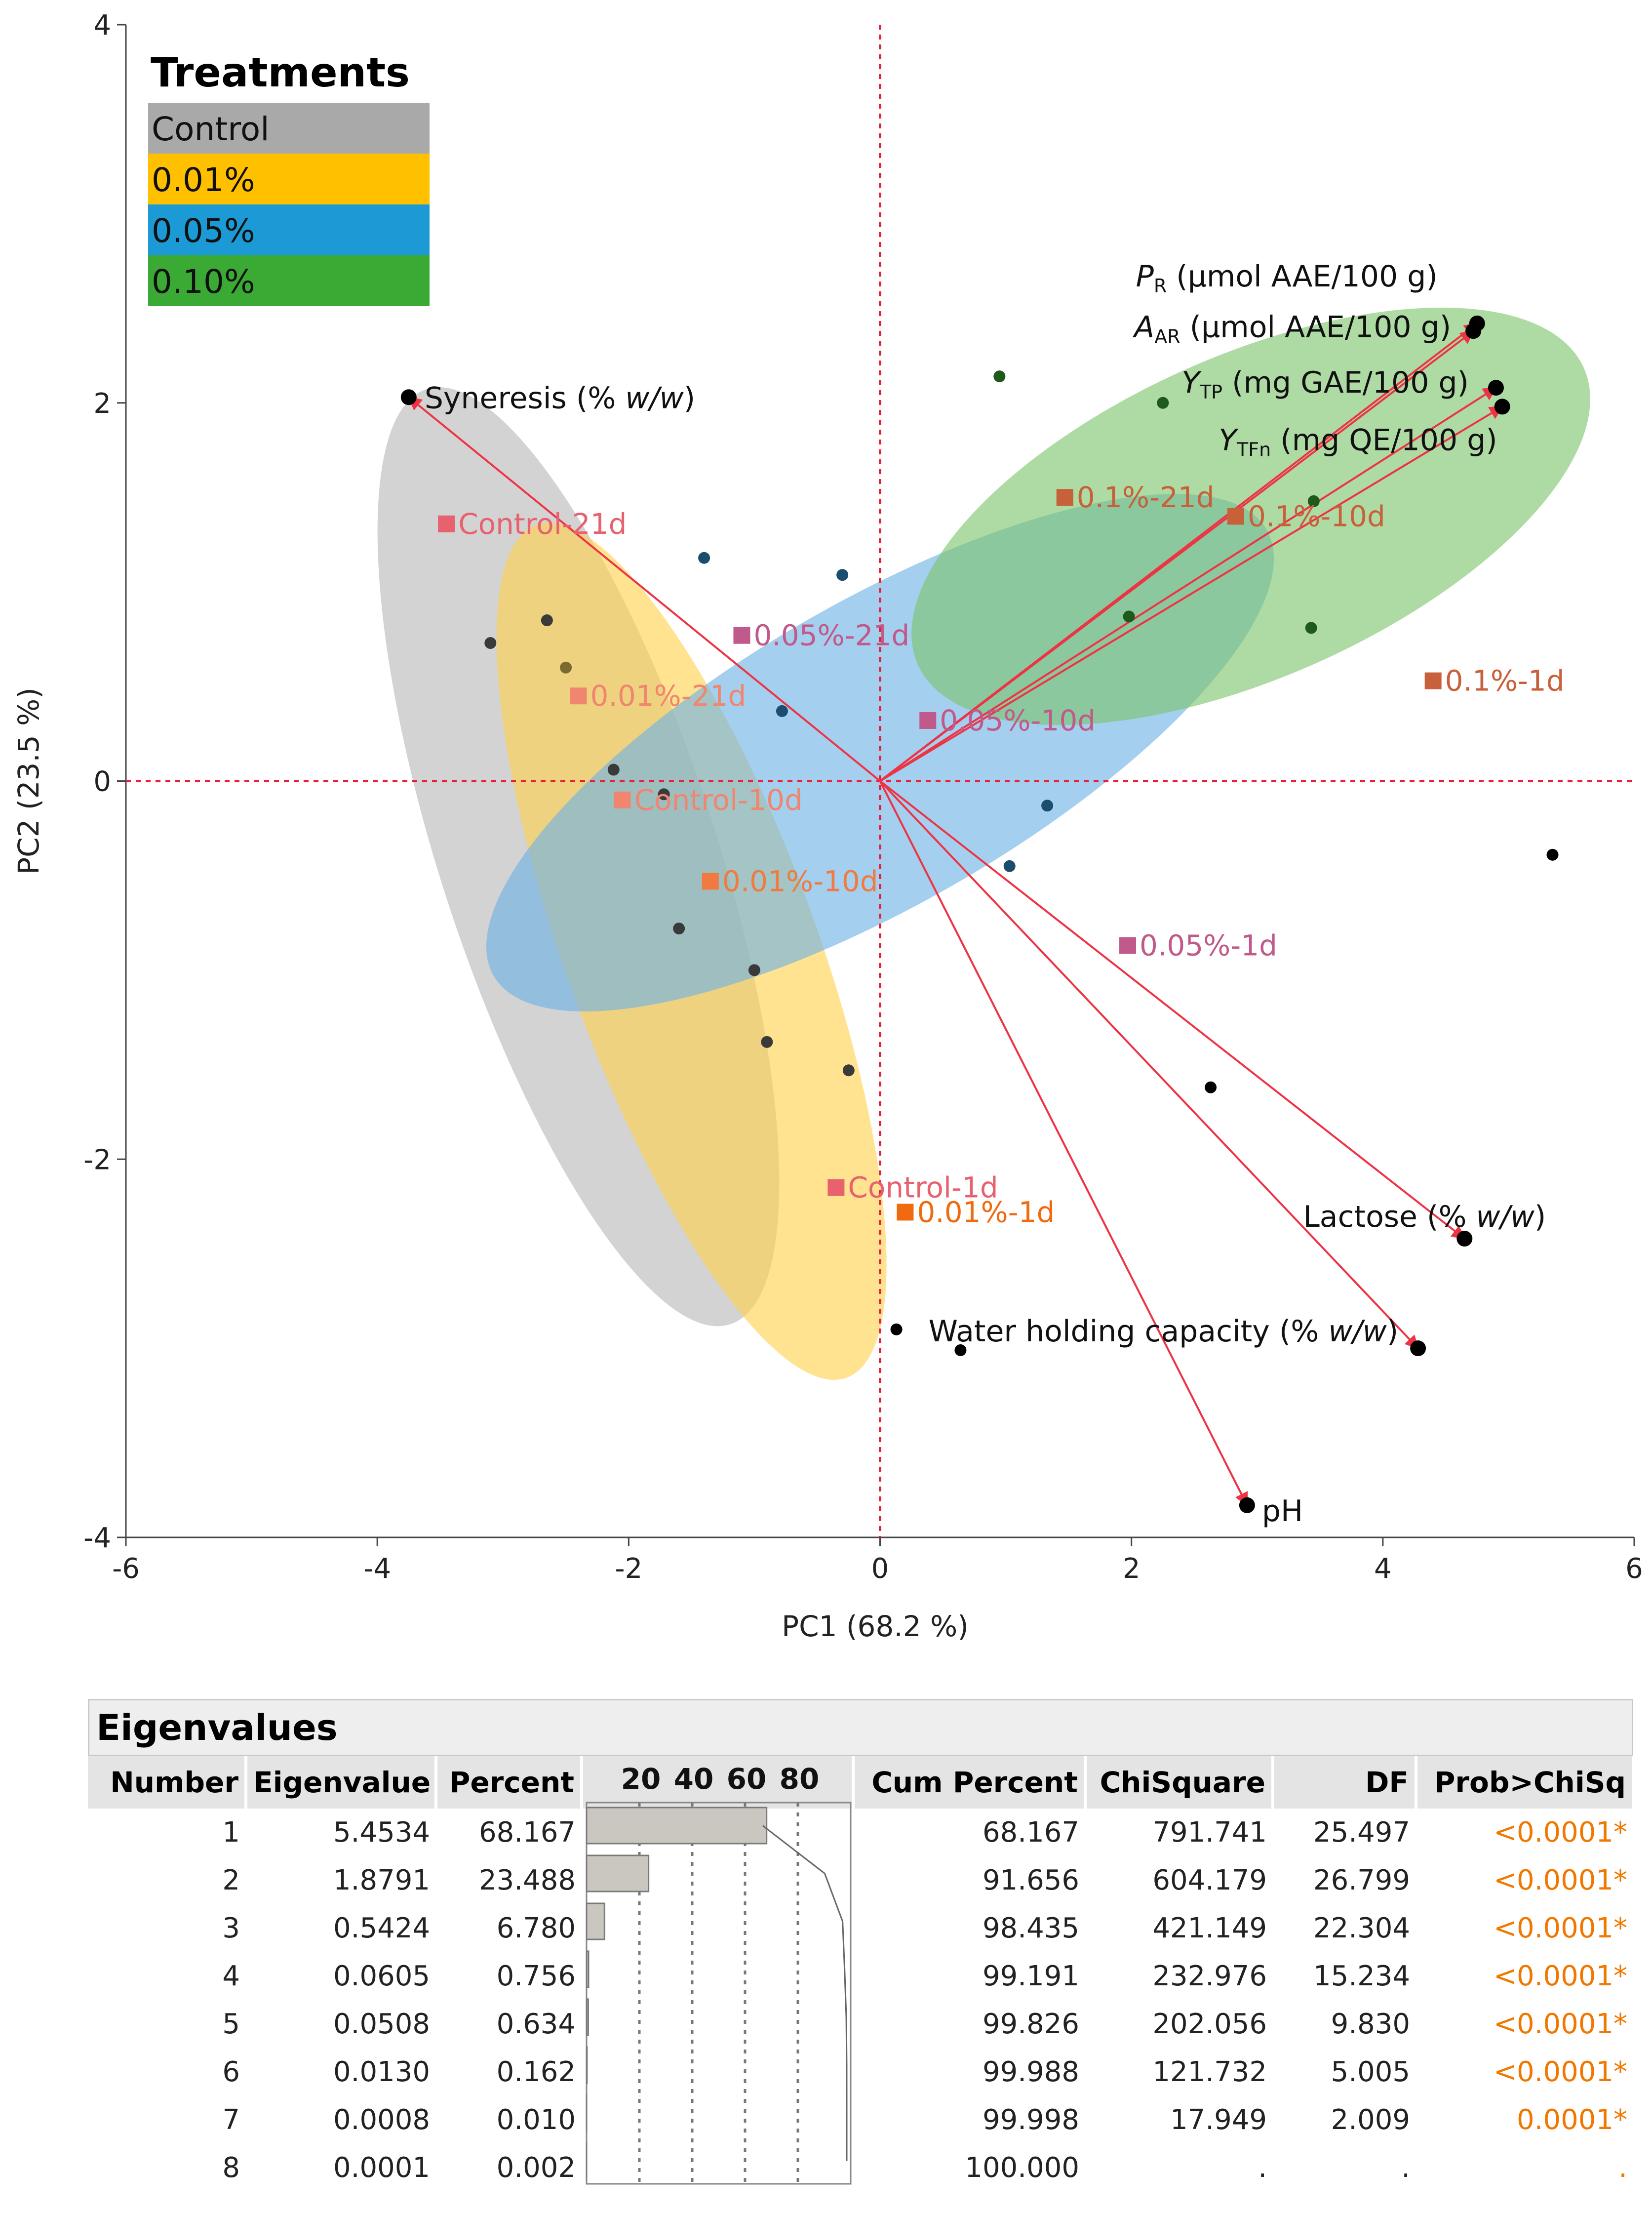 The height and width of the screenshot is (2213, 1652). I want to click on cell-number: 7, so click(231, 2120).